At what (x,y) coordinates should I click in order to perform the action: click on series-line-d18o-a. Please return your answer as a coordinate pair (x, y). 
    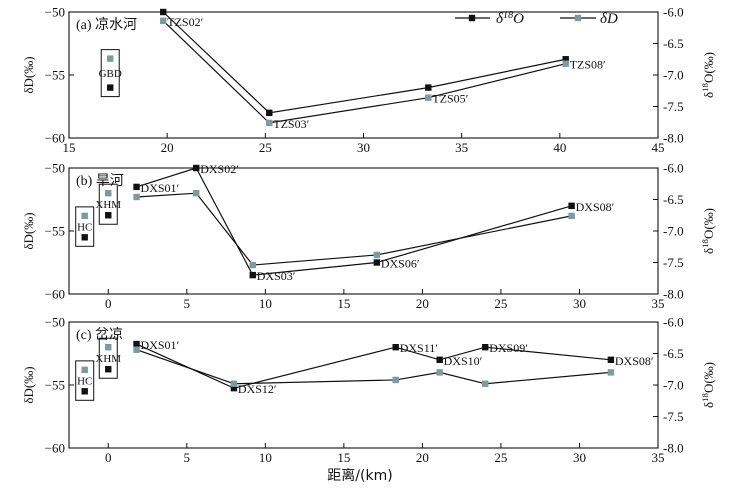
    Looking at the image, I should click on (364, 62).